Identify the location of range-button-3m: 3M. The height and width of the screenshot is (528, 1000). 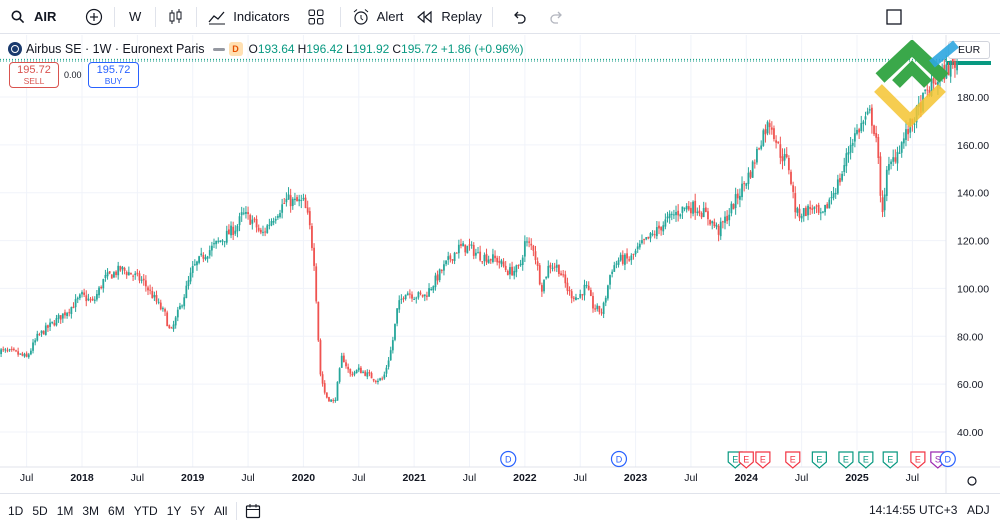
(91, 511).